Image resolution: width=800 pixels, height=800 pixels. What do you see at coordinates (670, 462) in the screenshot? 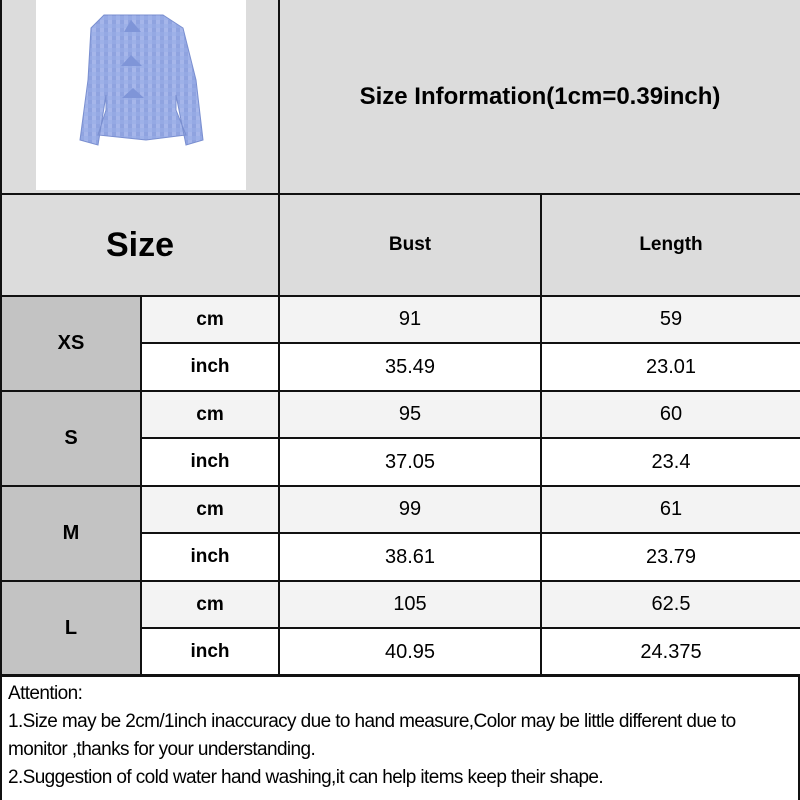
I see `length-inch: 23.4` at bounding box center [670, 462].